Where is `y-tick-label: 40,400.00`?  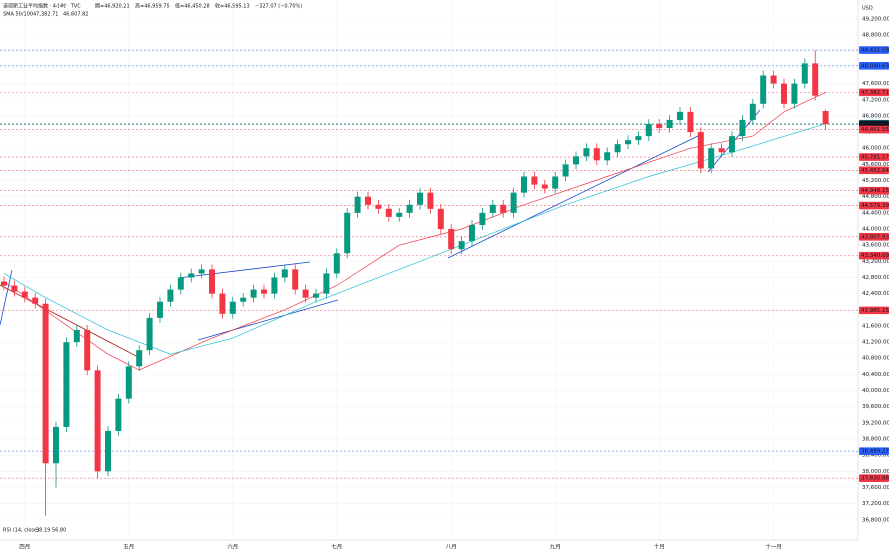 y-tick-label: 40,400.00 is located at coordinates (875, 375).